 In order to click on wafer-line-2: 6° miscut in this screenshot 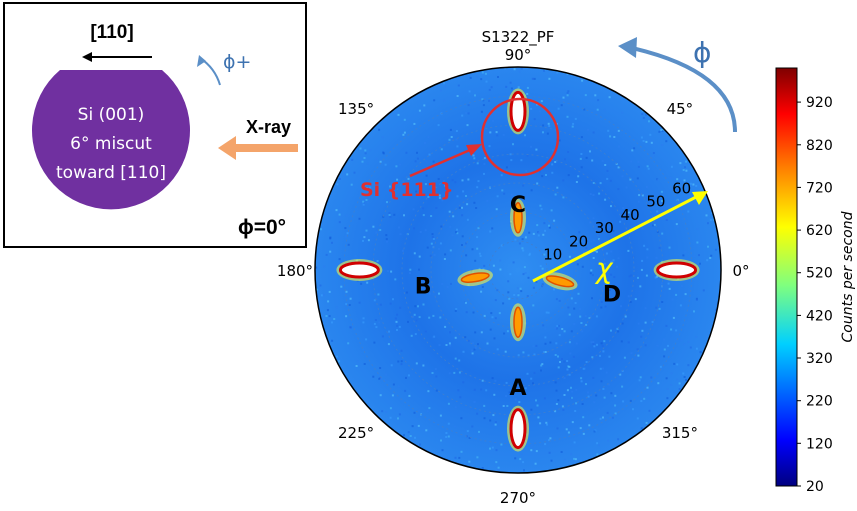, I will do `click(111, 144)`.